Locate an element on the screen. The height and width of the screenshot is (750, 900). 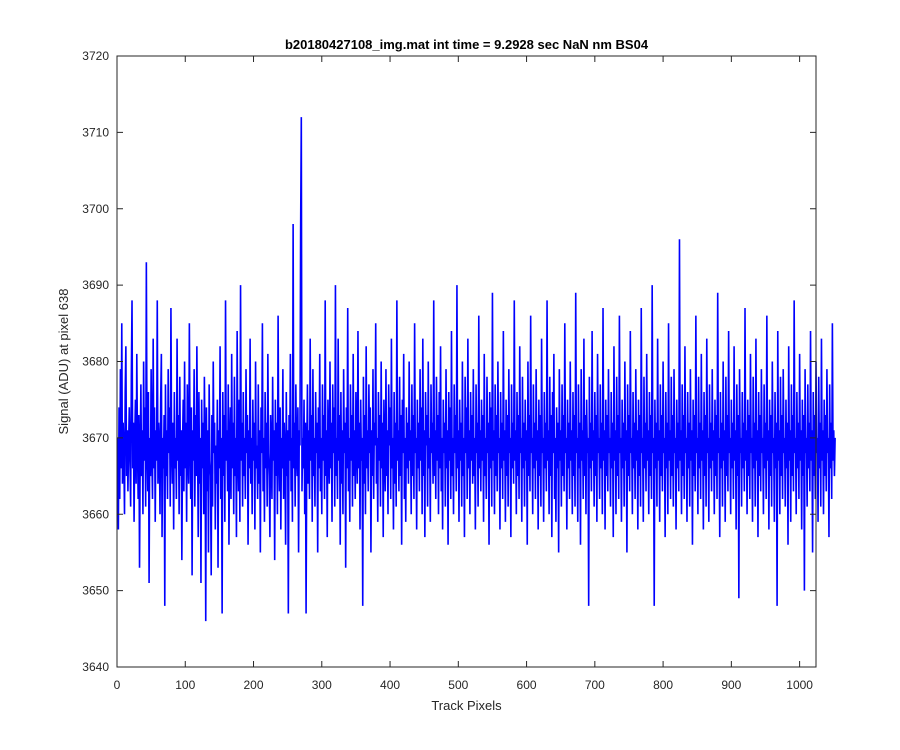
x-tick-label: 200 is located at coordinates (254, 685).